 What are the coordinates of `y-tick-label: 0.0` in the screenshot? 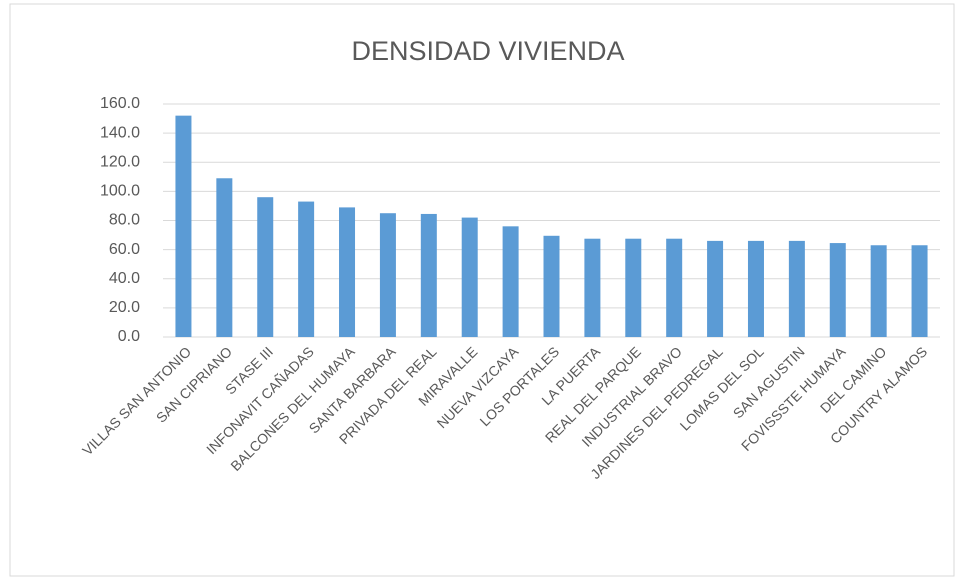 It's located at (129, 336).